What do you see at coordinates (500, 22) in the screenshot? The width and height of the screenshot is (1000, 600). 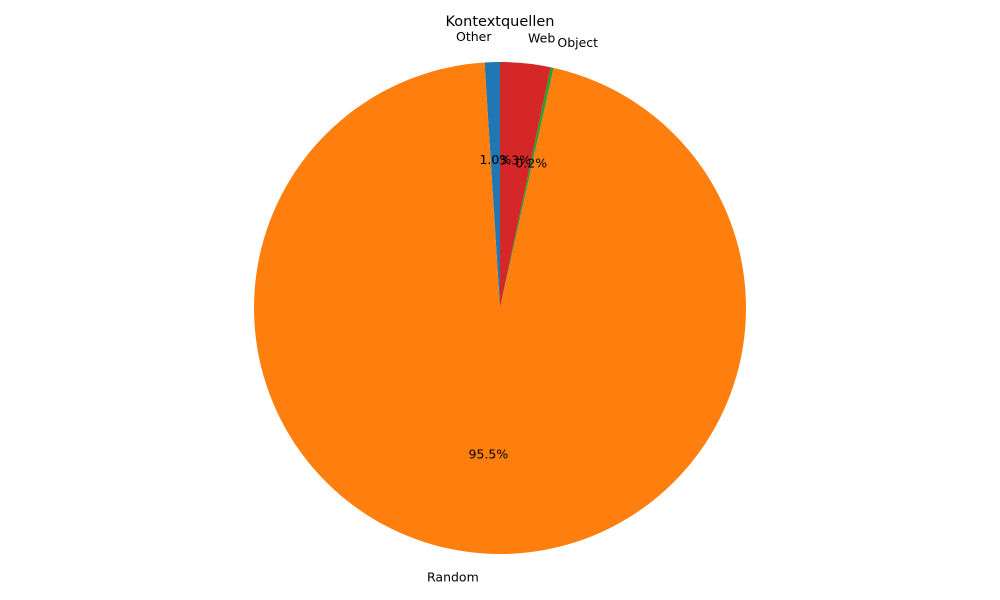 I see `chart-title: Kontextquellen` at bounding box center [500, 22].